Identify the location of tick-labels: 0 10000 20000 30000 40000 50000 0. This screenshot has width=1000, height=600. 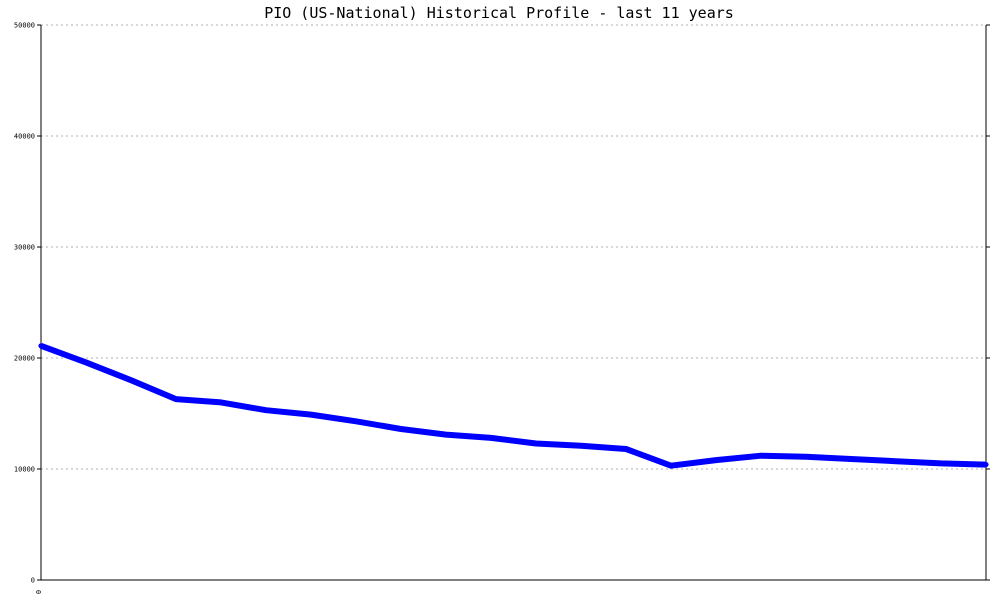
(28, 308).